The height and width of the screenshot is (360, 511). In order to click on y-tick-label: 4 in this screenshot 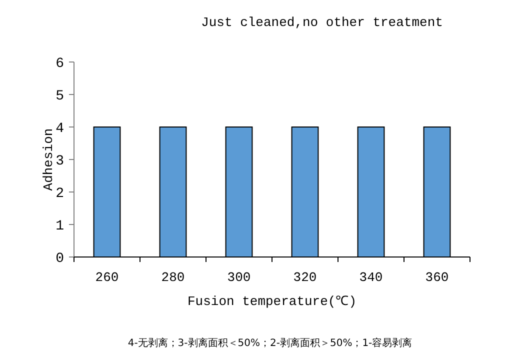, I will do `click(60, 129)`.